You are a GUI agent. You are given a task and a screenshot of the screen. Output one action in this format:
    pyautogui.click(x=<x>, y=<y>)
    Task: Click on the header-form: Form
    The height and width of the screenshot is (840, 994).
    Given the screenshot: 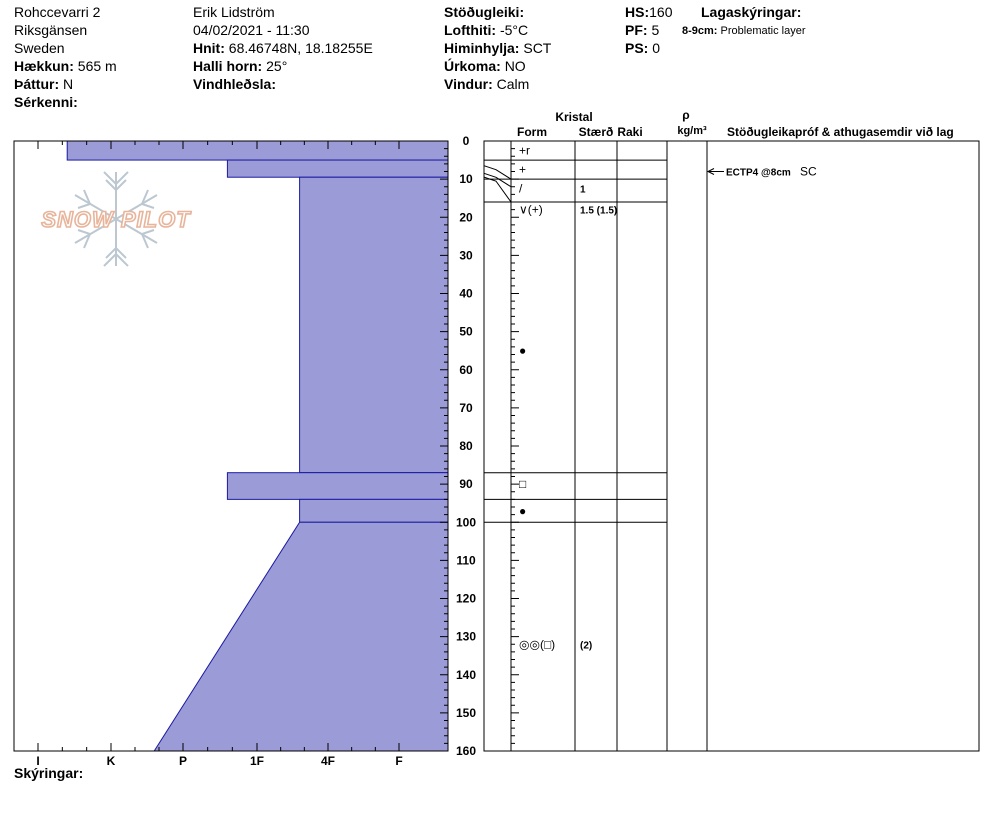 What is the action you would take?
    pyautogui.click(x=532, y=132)
    